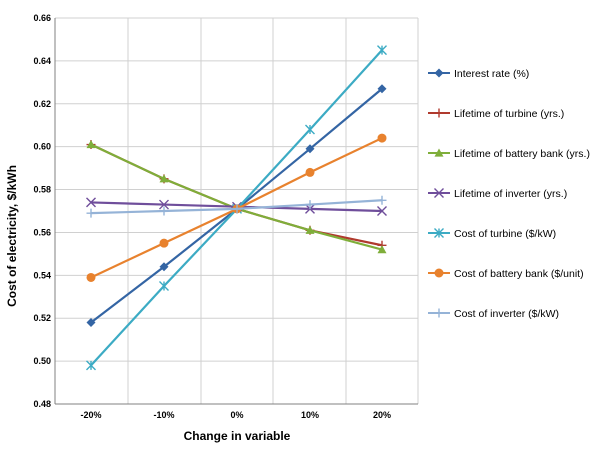 The width and height of the screenshot is (608, 452). I want to click on y-tick-label: 0.64, so click(42, 61).